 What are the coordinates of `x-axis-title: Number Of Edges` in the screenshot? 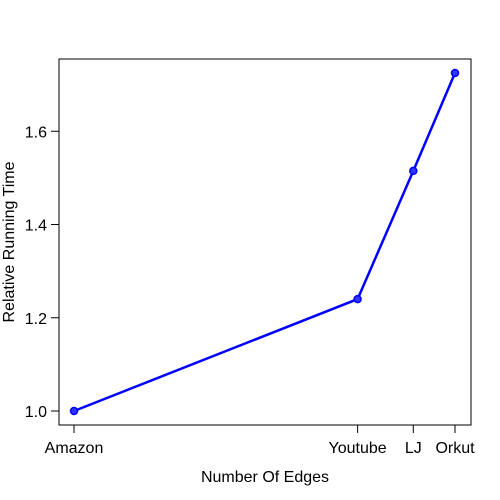 It's located at (265, 477).